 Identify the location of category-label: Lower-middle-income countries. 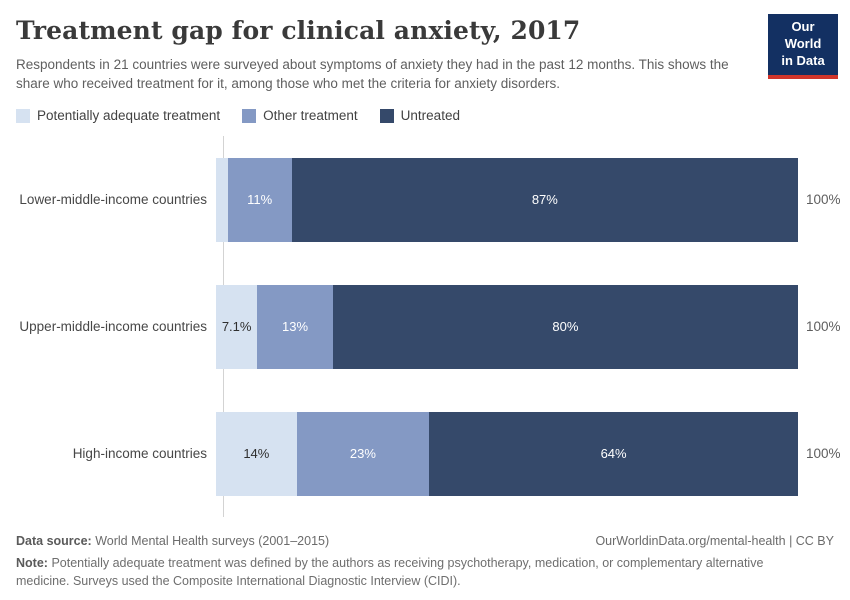
(113, 200).